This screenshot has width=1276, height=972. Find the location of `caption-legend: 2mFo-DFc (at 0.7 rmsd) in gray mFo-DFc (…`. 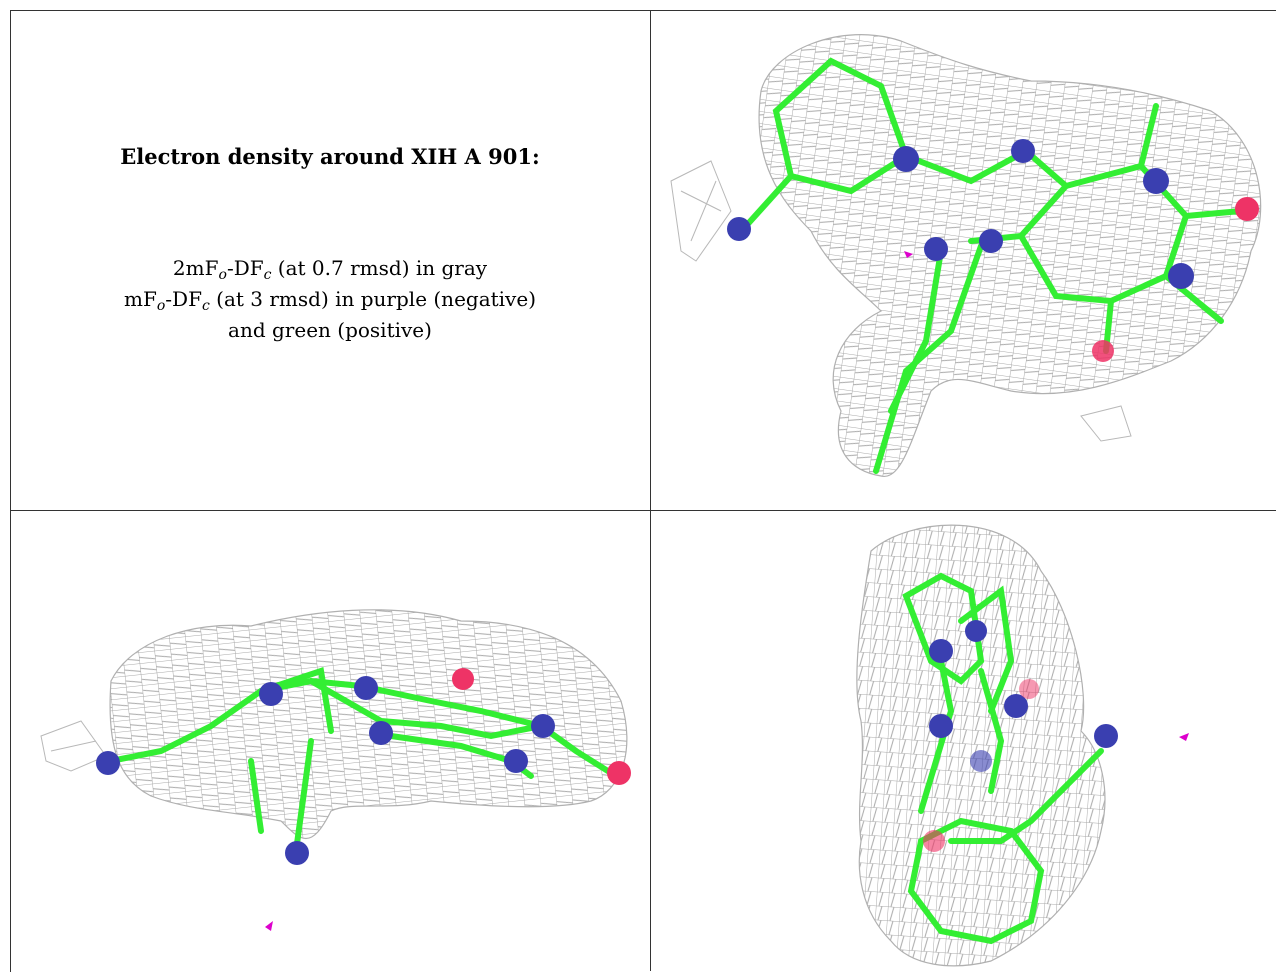

caption-legend: 2mFo-DFc (at 0.7 rmsd) in gray mFo-DFc (… is located at coordinates (330, 299).